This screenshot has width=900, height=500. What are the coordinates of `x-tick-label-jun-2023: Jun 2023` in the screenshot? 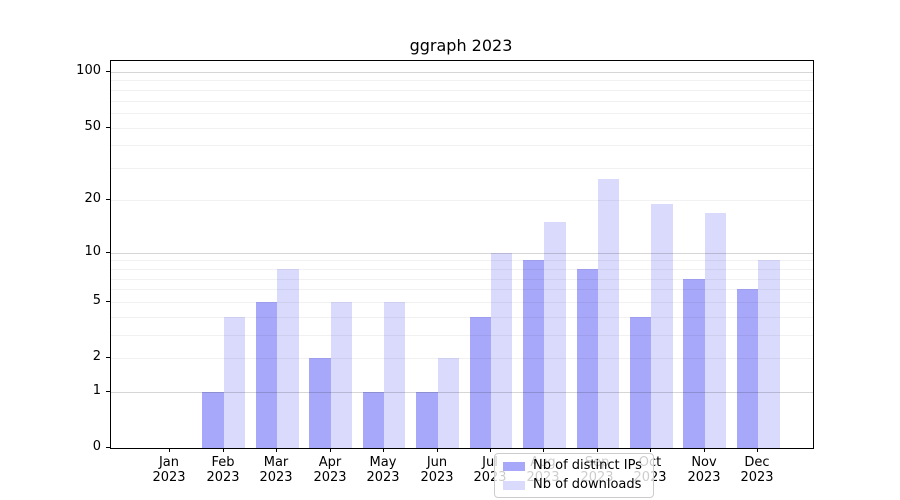 It's located at (437, 470).